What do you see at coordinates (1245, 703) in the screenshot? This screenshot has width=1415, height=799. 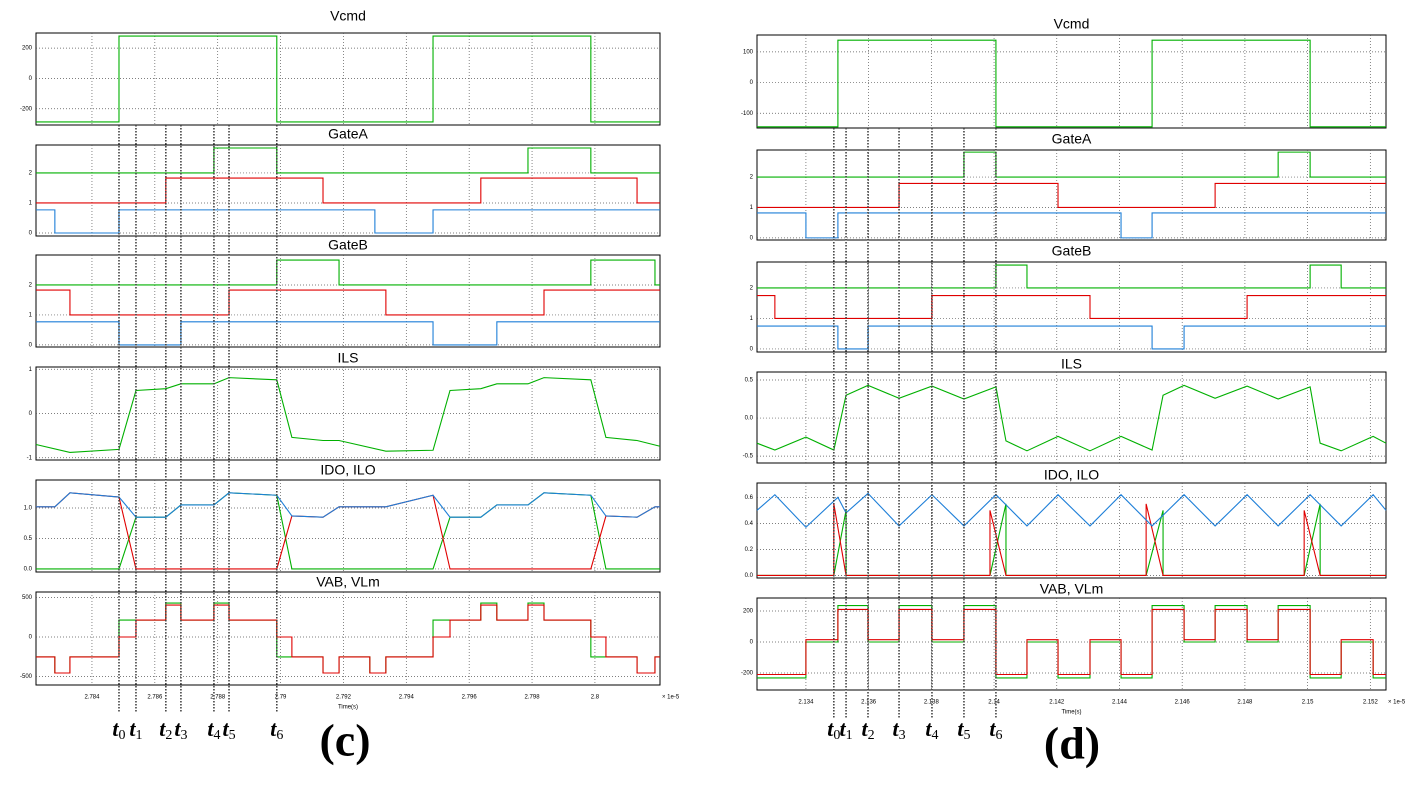 I see `x-tick-label: 2.148` at bounding box center [1245, 703].